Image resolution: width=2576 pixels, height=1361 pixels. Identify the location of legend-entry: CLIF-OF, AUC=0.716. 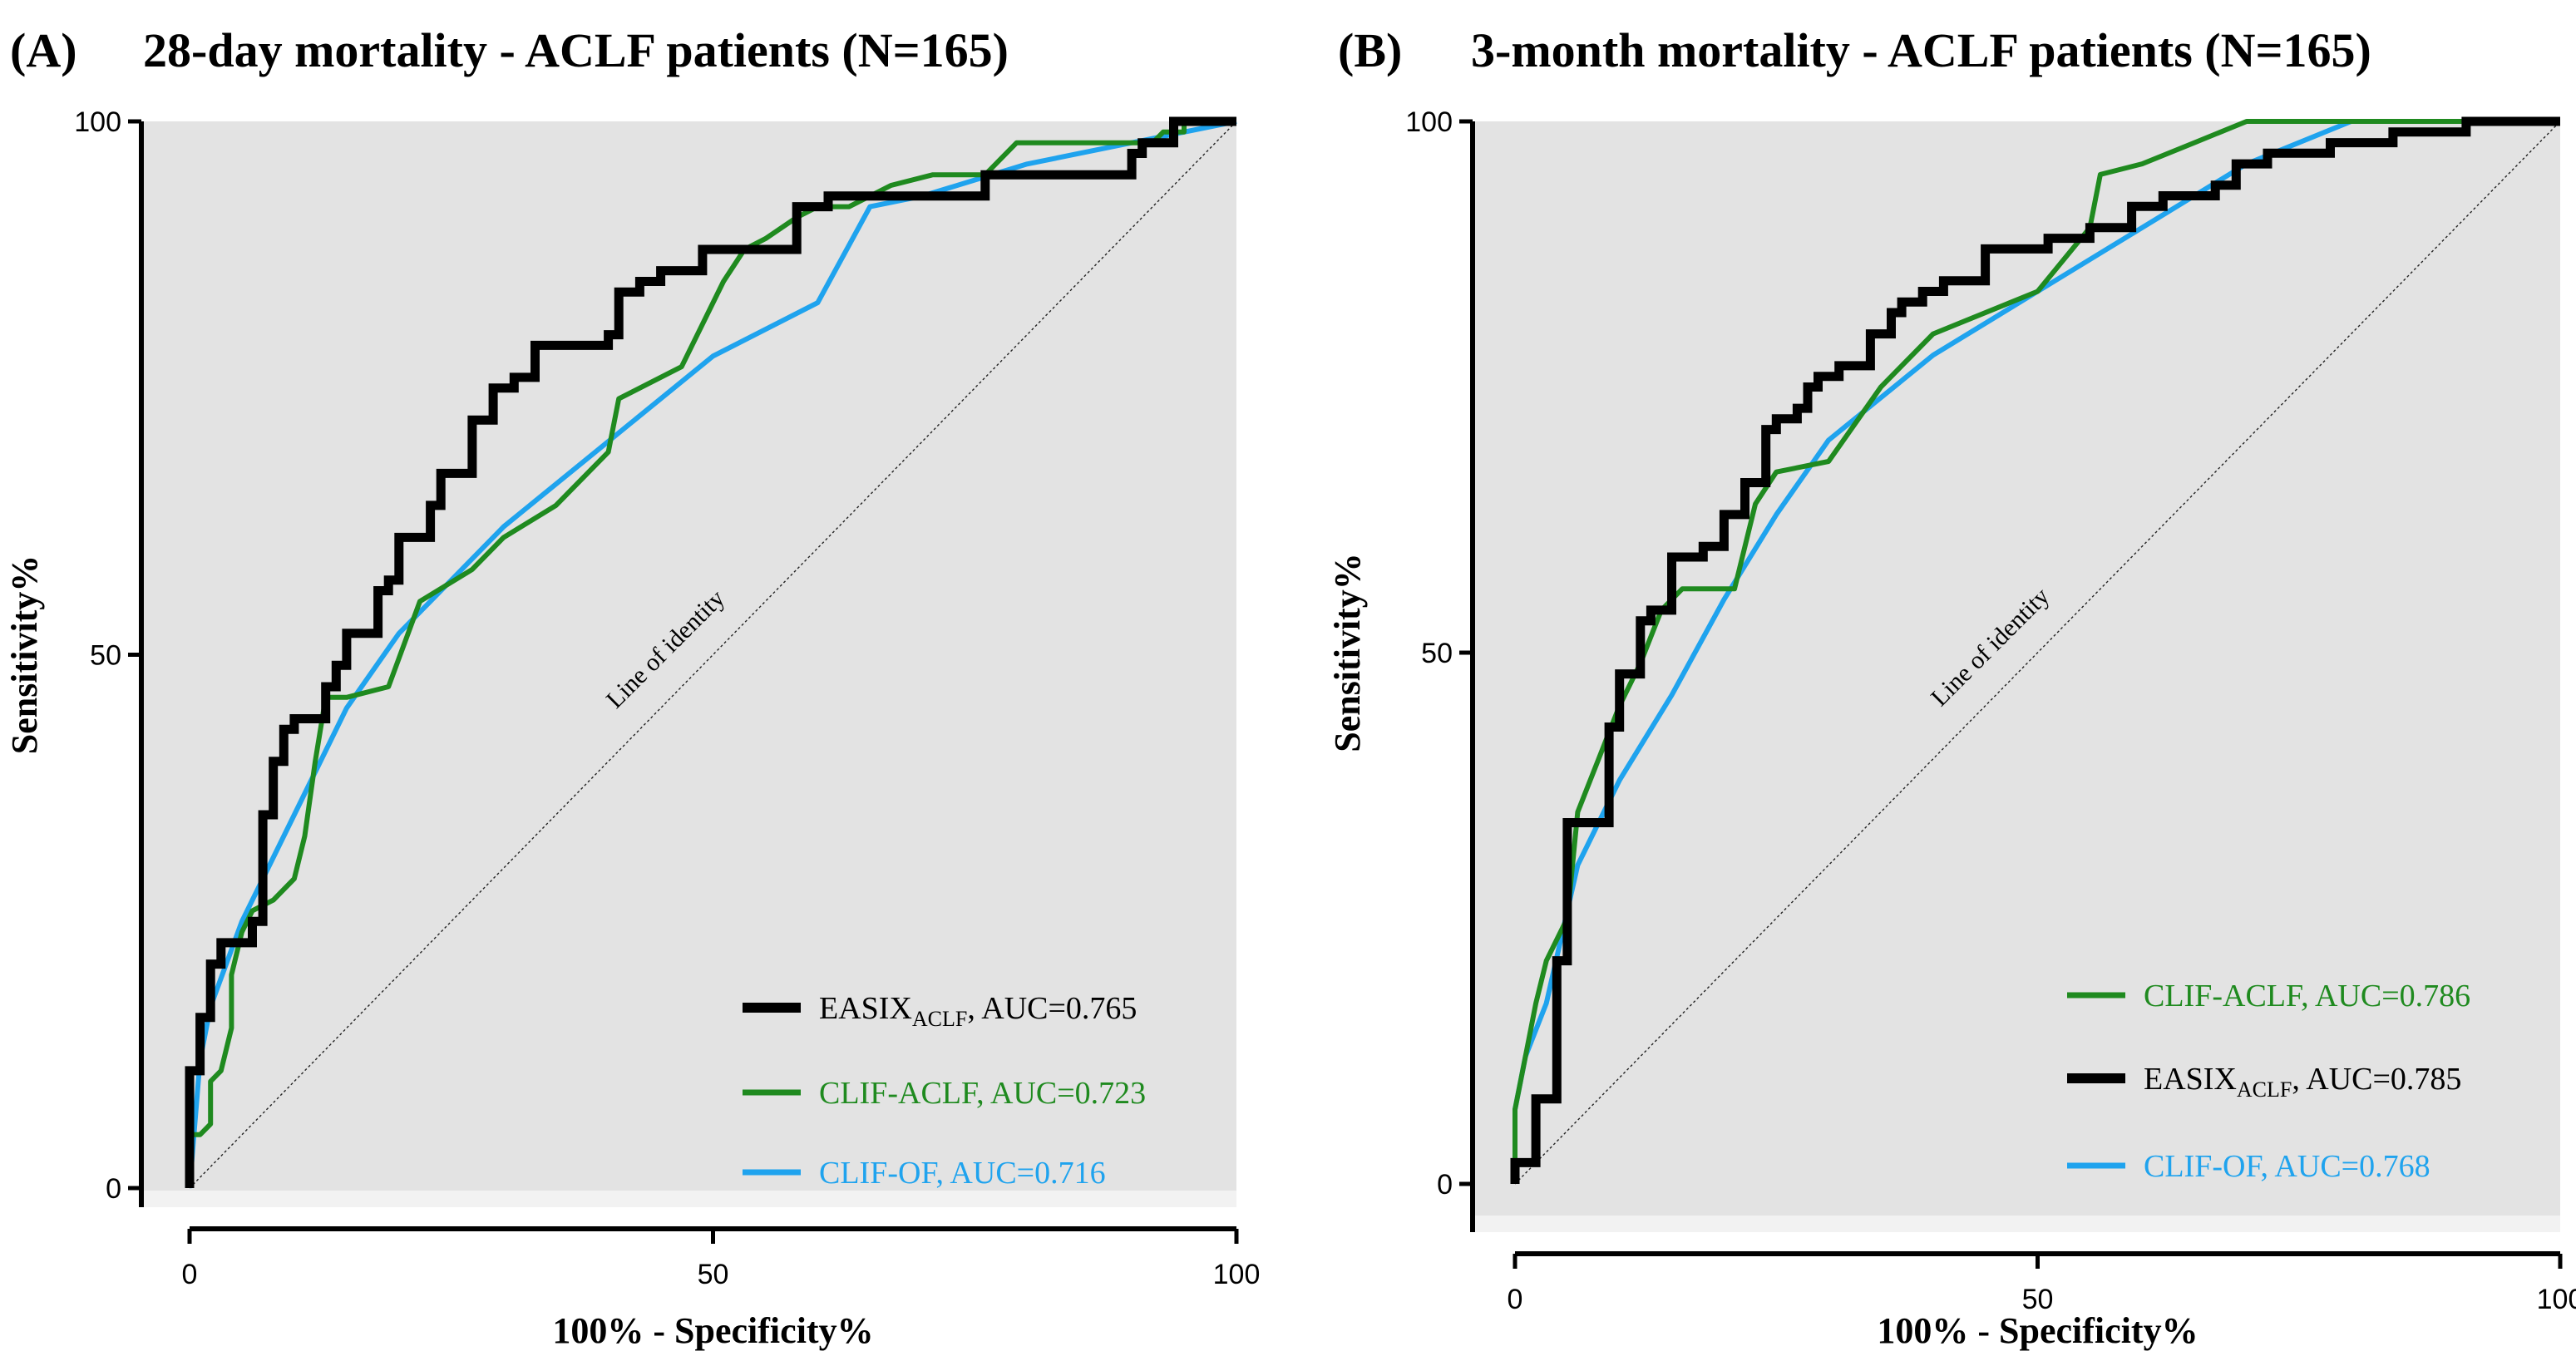
(962, 1173).